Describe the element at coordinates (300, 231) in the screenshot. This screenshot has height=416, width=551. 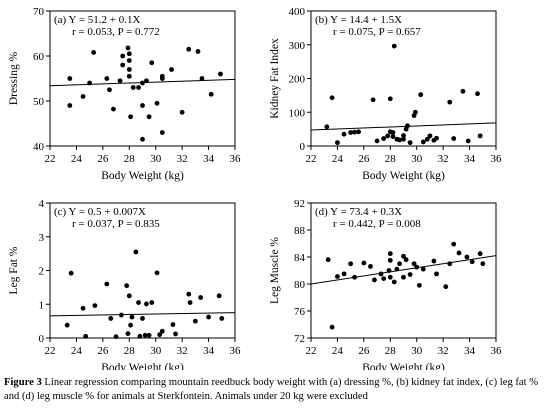
I see `y-tick-label-d-4: 88` at that location.